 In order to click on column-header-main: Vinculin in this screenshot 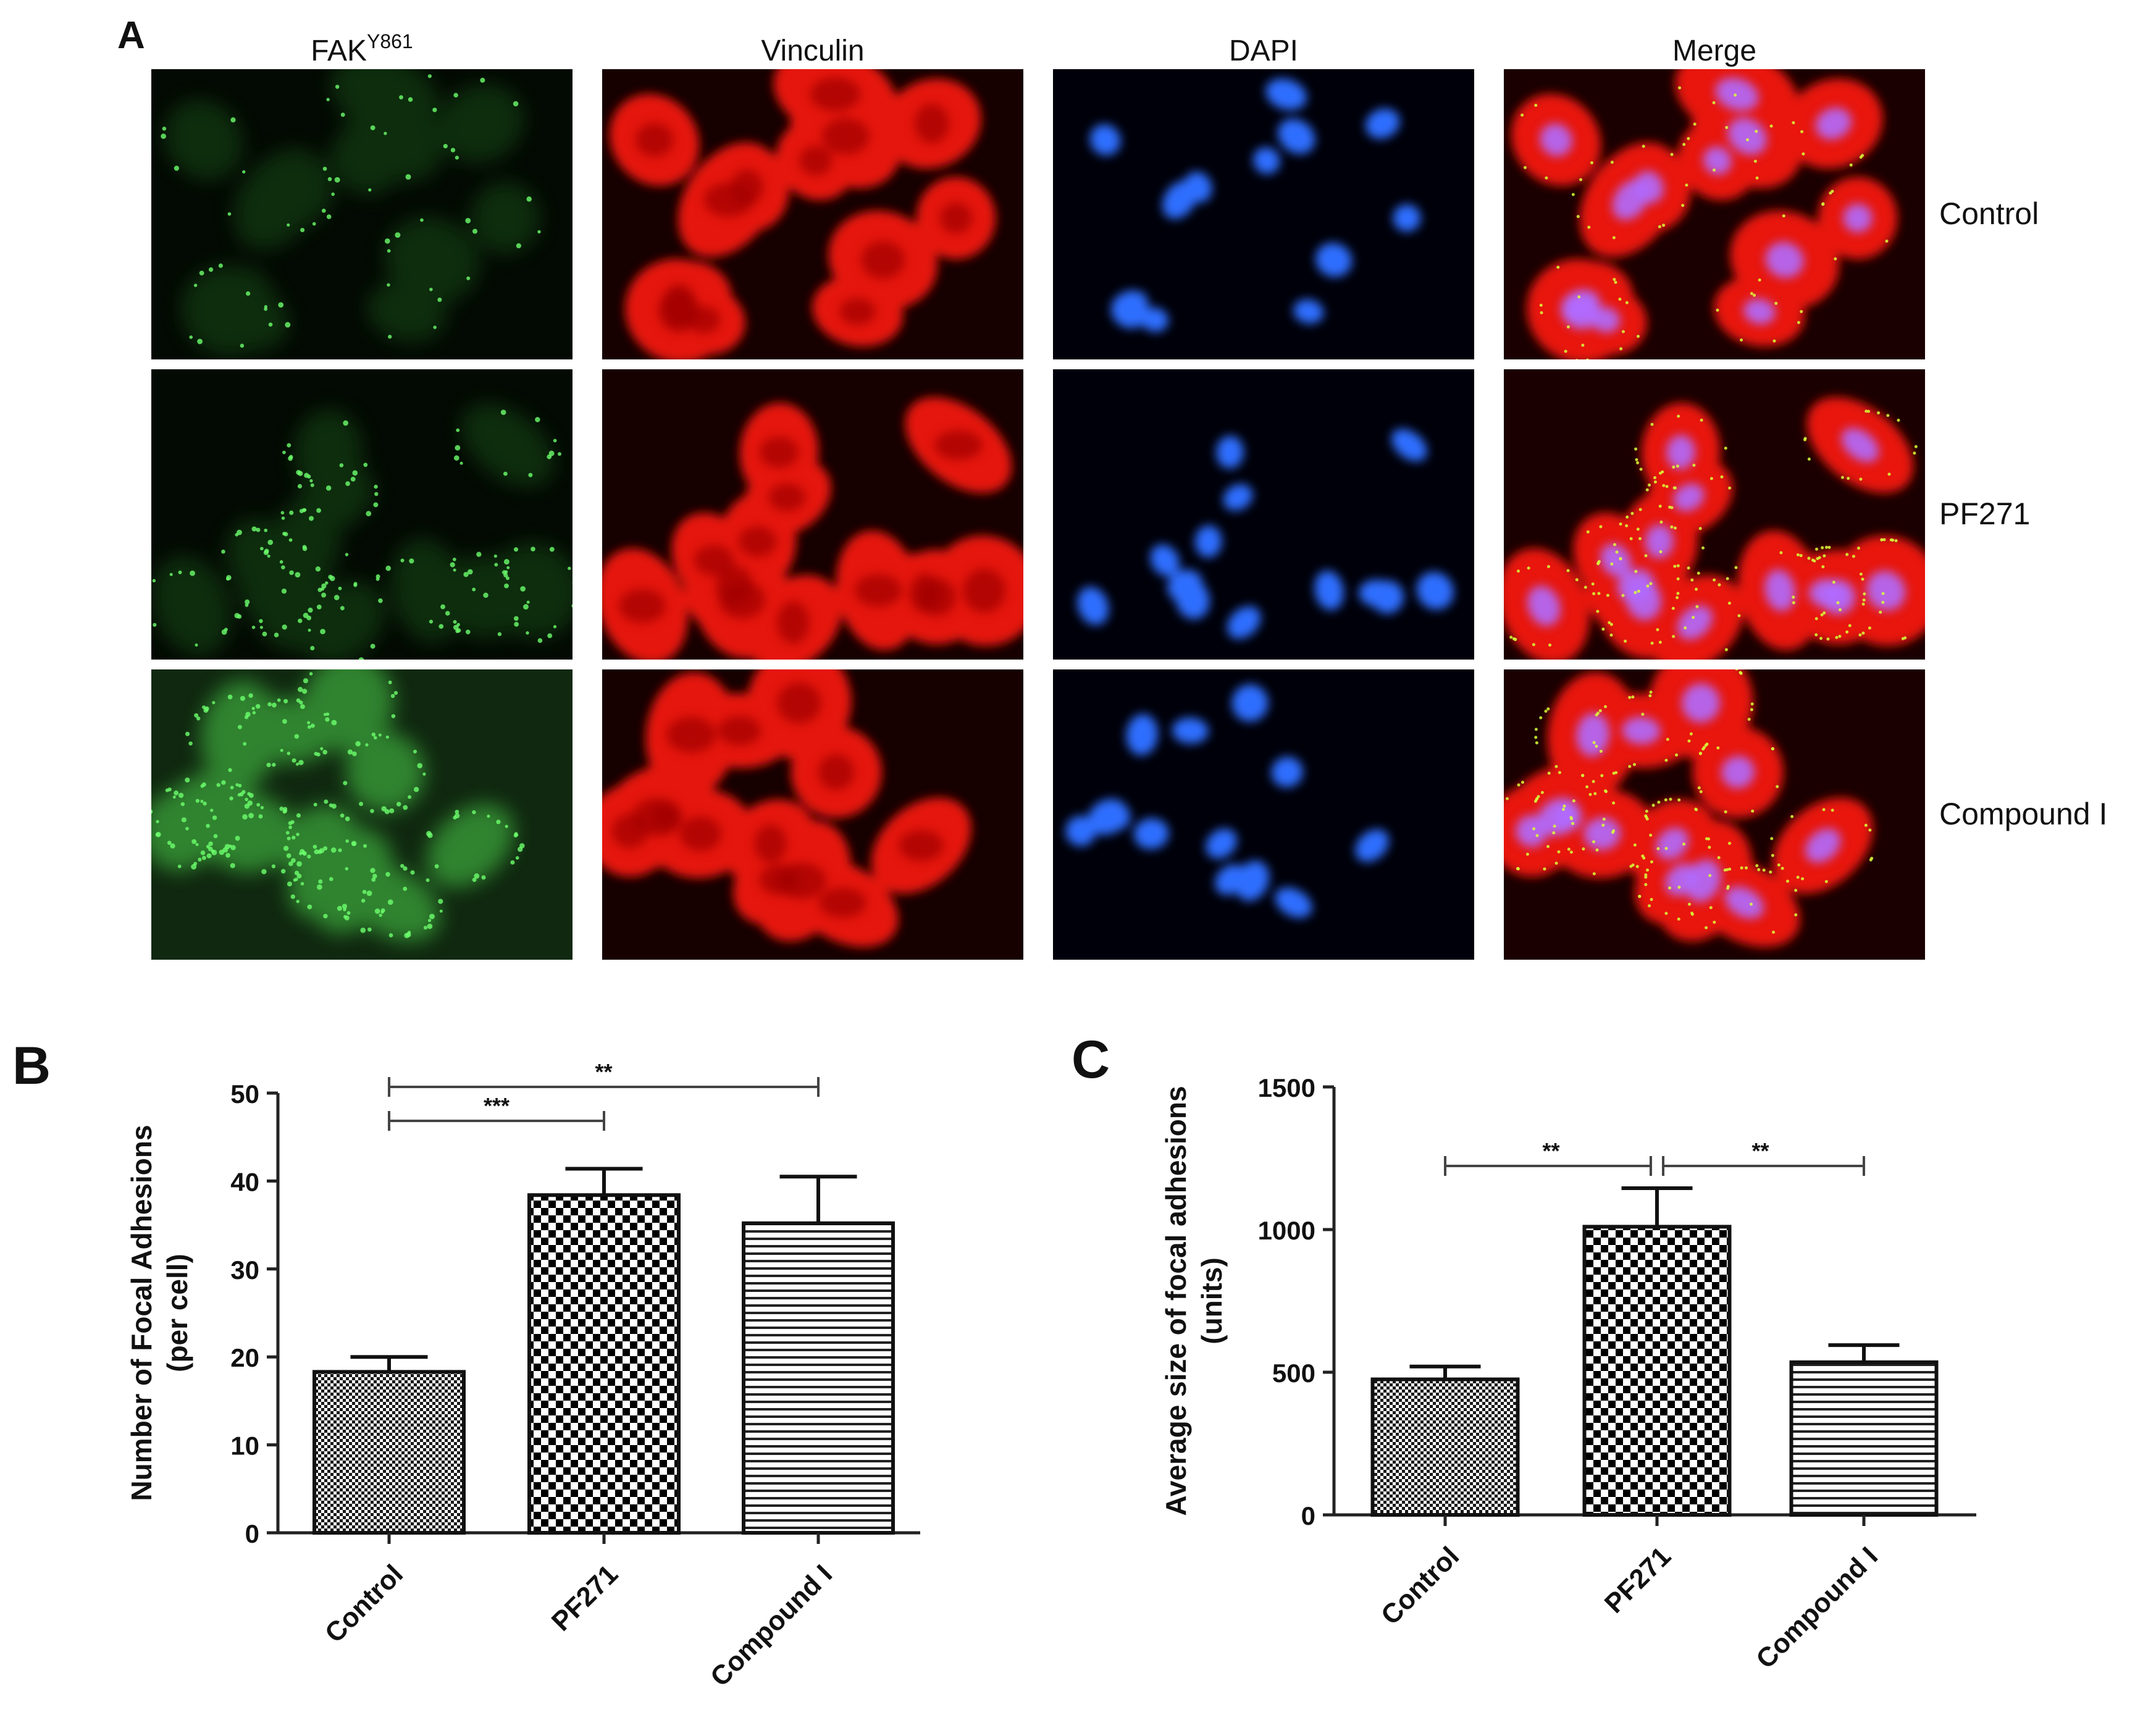, I will do `click(813, 51)`.